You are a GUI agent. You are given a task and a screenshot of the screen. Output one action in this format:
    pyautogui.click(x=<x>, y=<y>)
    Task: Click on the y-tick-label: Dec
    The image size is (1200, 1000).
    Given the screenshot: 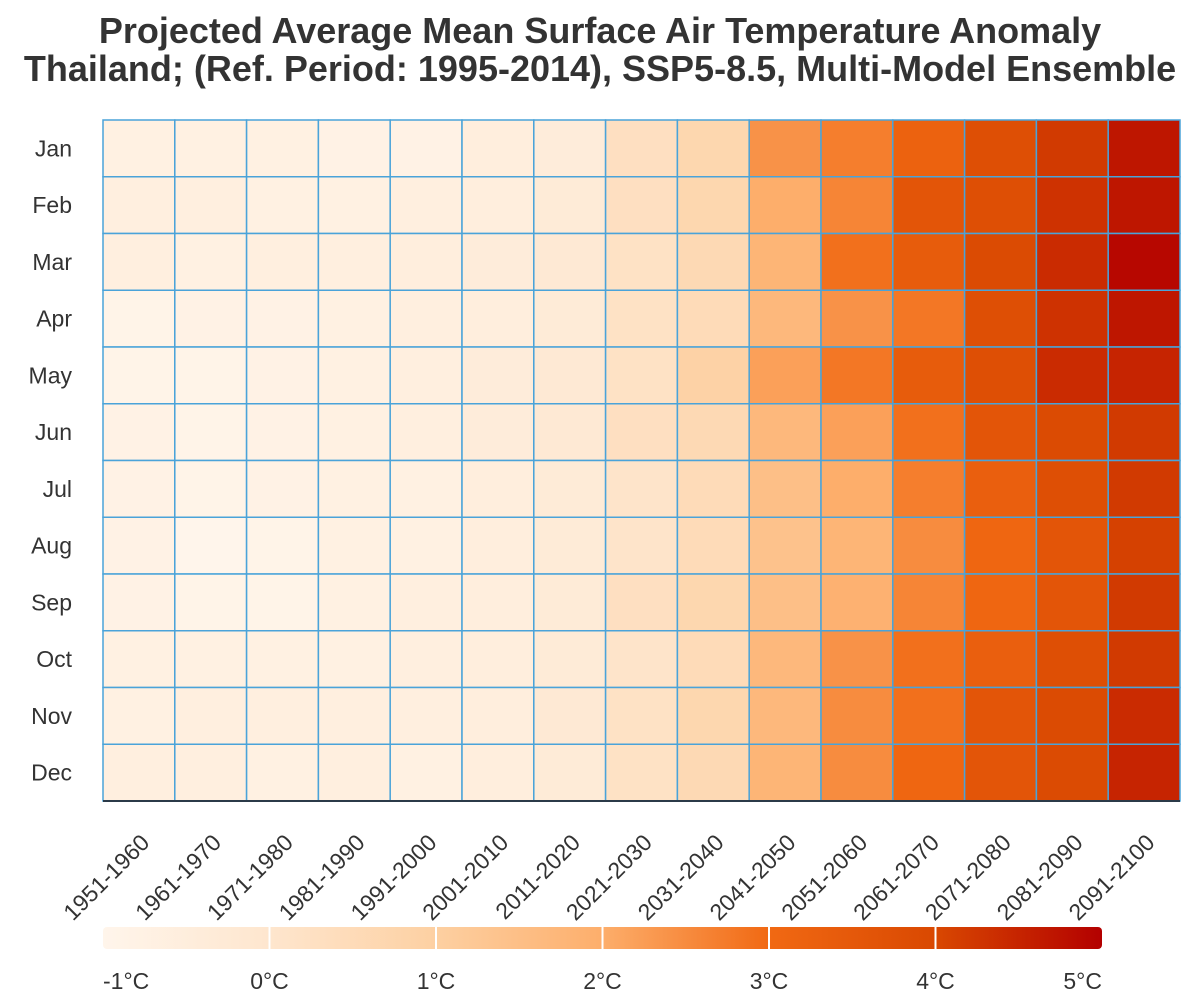 What is the action you would take?
    pyautogui.click(x=51, y=773)
    